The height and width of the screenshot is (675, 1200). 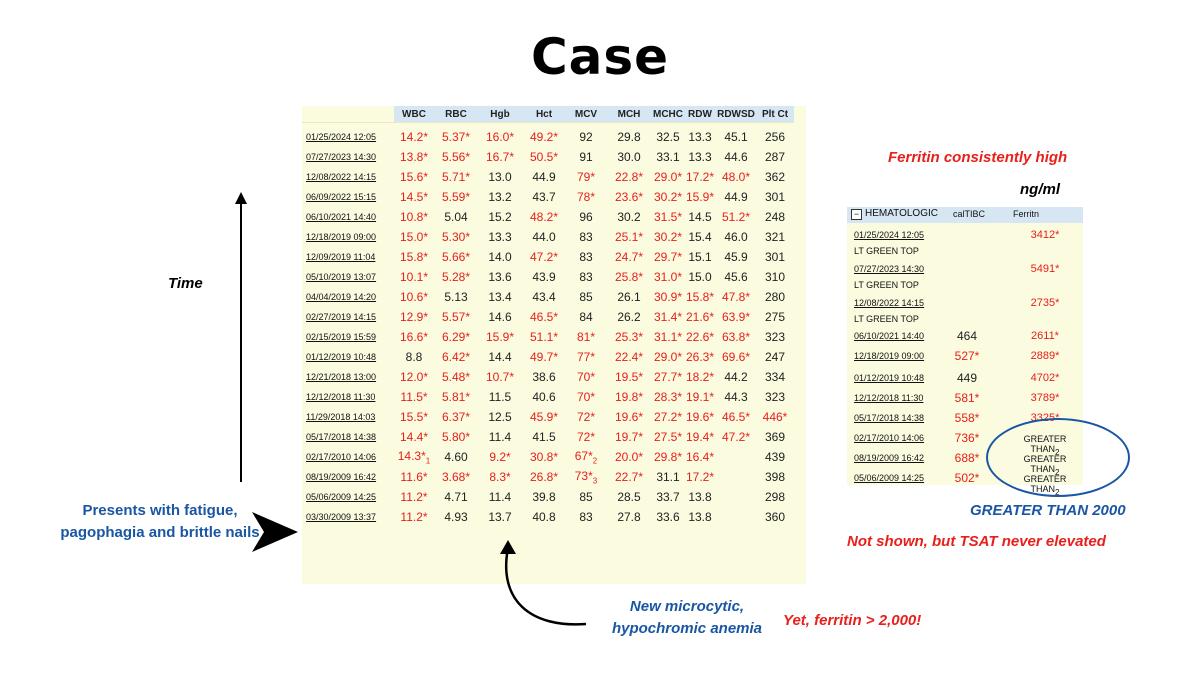 I want to click on table-cell: 5.13, so click(x=456, y=297).